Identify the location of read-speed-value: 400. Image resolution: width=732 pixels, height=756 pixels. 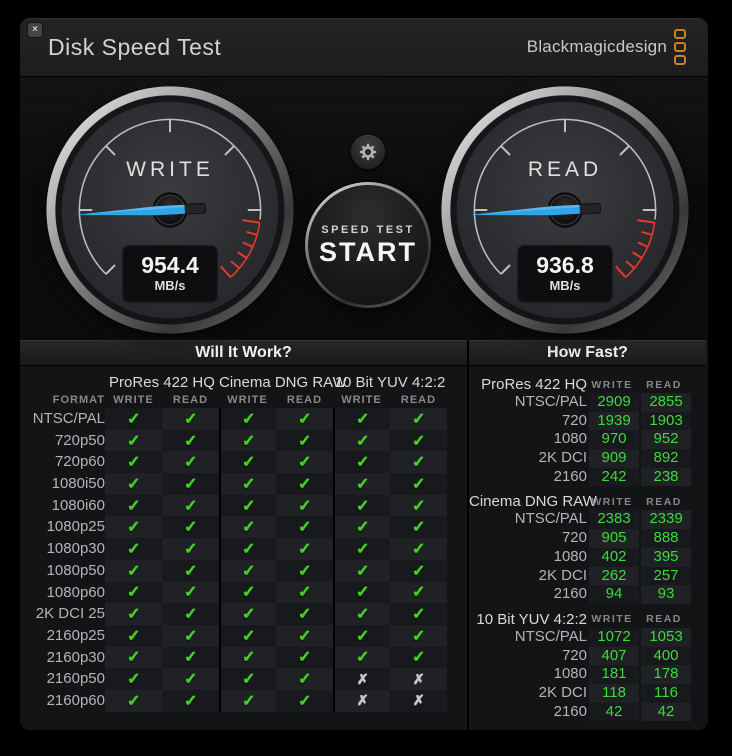
(666, 656).